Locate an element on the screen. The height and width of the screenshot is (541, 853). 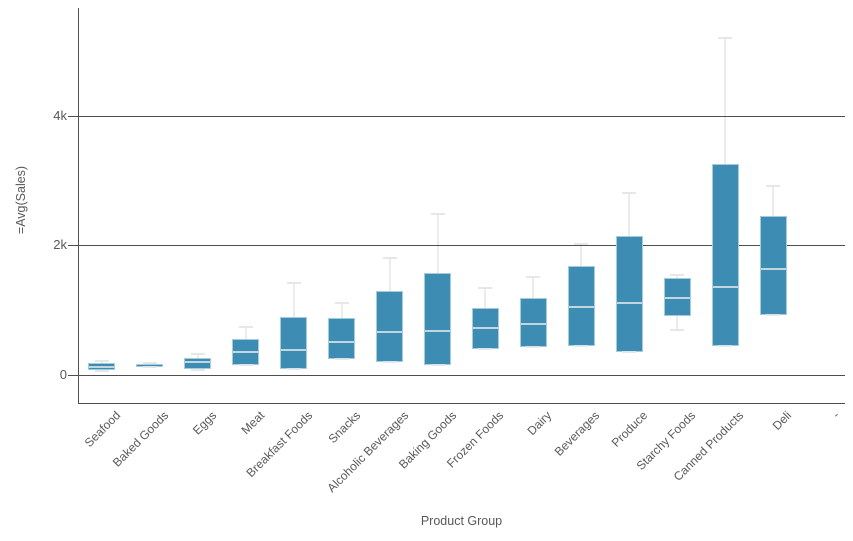
box-Baked Goods is located at coordinates (150, 365).